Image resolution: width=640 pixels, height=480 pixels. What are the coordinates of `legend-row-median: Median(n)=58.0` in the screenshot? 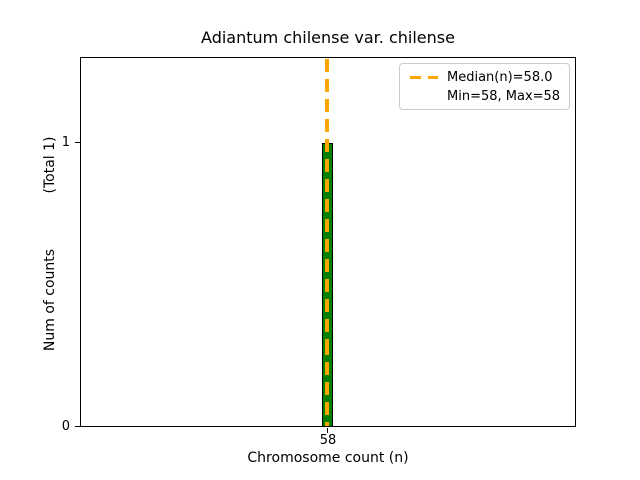 It's located at (484, 77).